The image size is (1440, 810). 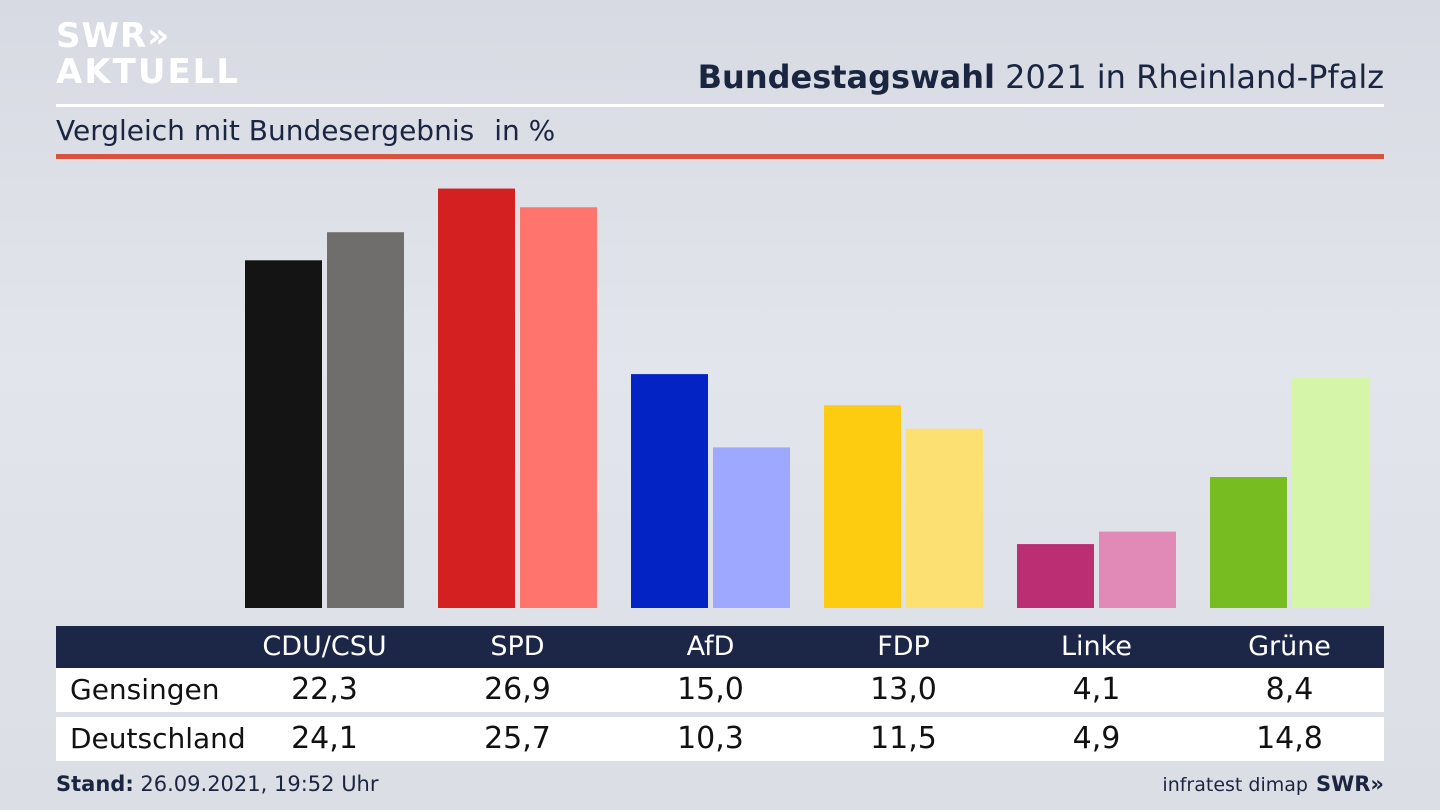 I want to click on swr-brand-logo: SWR», so click(x=1349, y=784).